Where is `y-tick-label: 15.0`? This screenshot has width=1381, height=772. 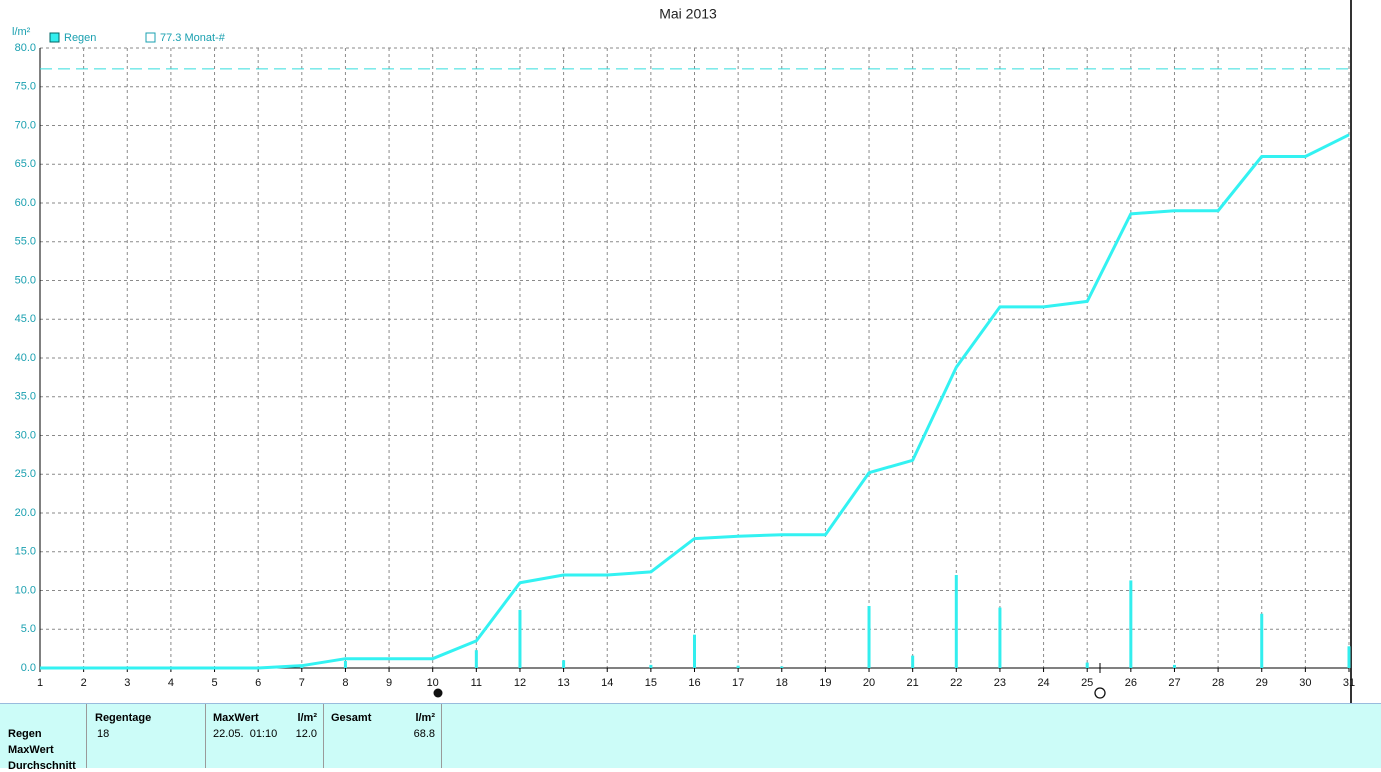
y-tick-label: 15.0 is located at coordinates (25, 552).